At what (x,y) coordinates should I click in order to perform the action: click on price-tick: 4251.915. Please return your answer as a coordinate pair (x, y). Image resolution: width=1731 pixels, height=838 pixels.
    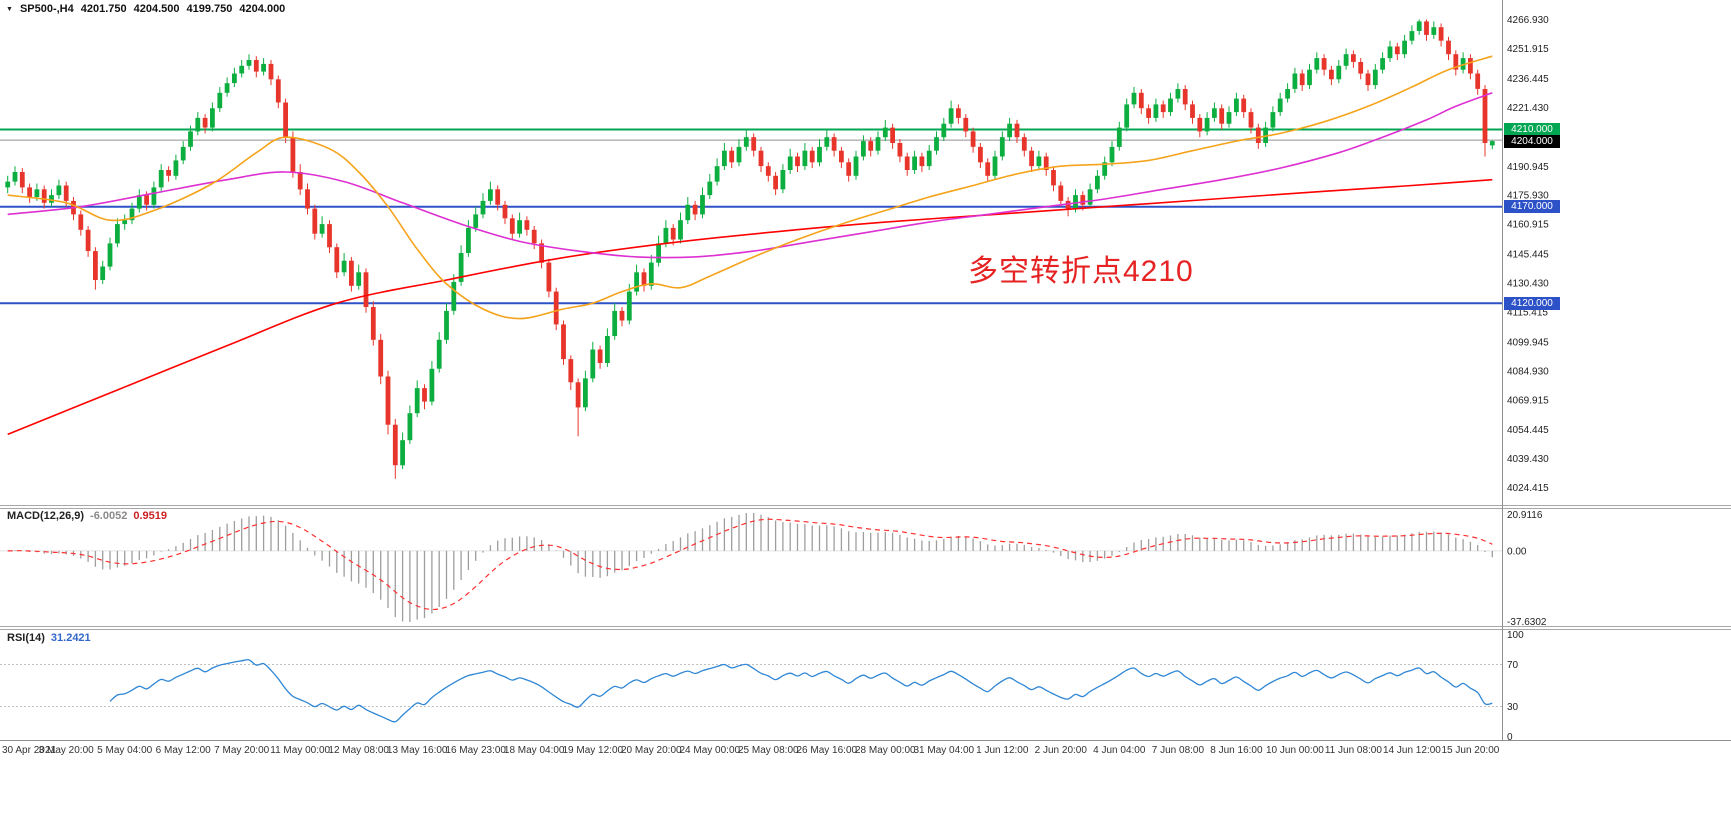
    Looking at the image, I should click on (1528, 49).